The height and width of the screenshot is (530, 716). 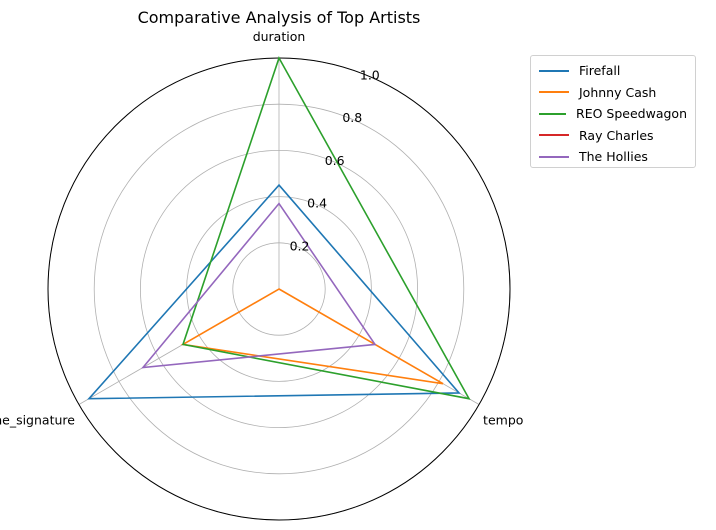 I want to click on legend-item: The Hollies, so click(x=613, y=157).